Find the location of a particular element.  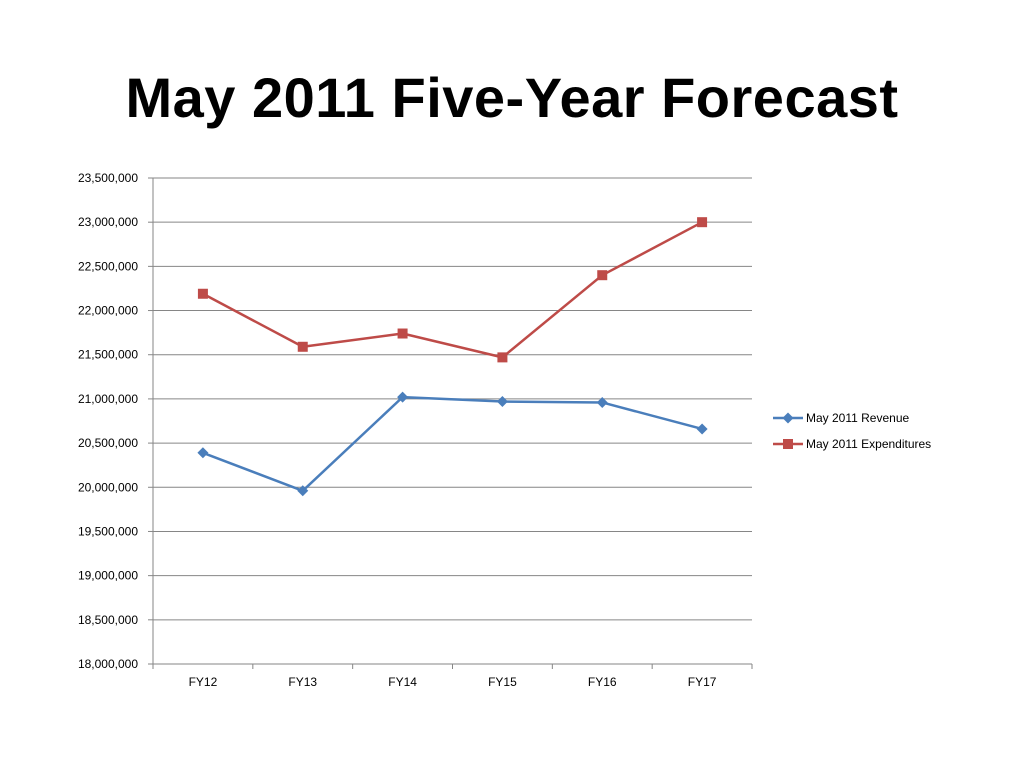

legend-label: May 2011 Revenue is located at coordinates (858, 418).